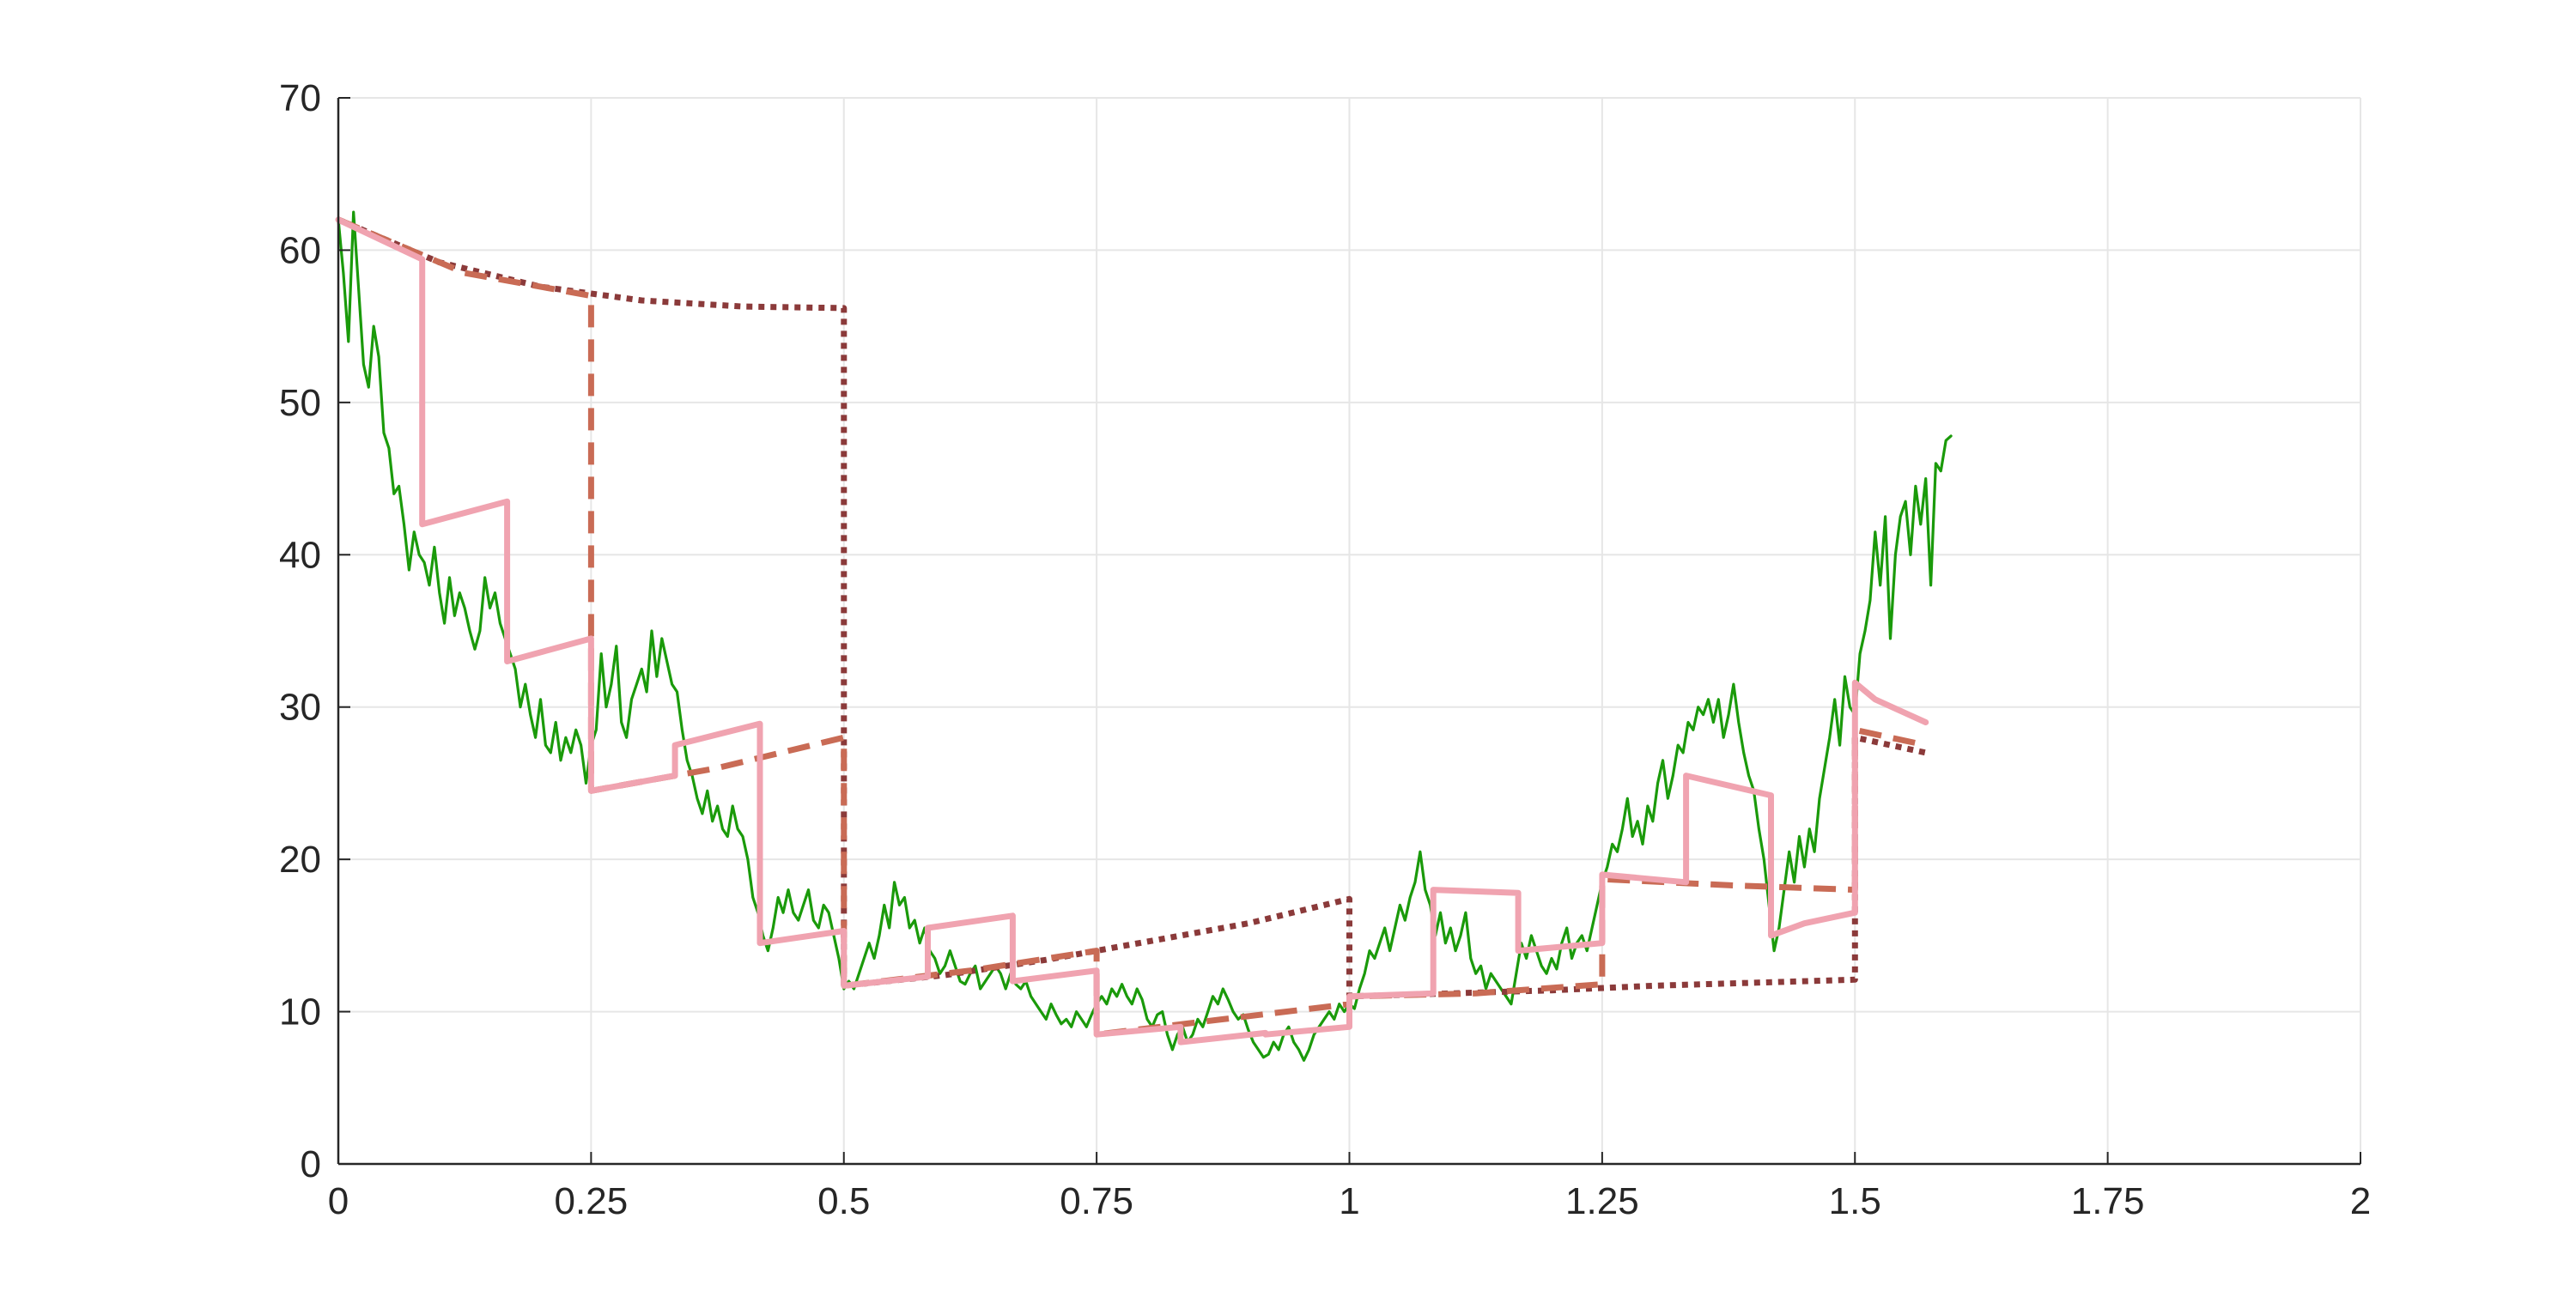  Describe the element at coordinates (300, 250) in the screenshot. I see `y-tick-label: 60` at that location.